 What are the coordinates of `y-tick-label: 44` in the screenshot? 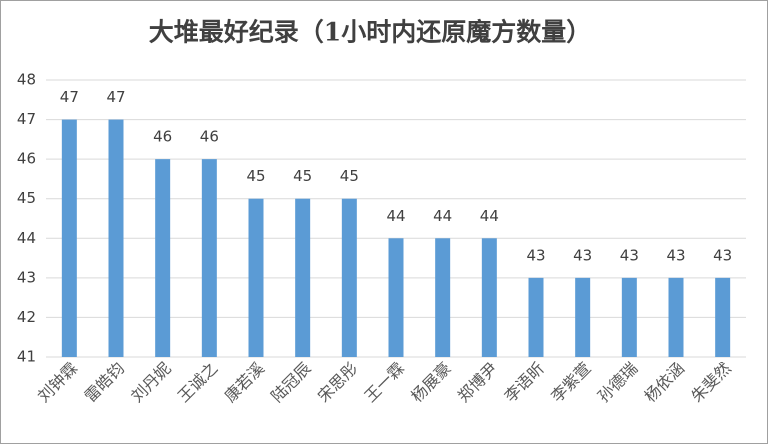 It's located at (26, 238).